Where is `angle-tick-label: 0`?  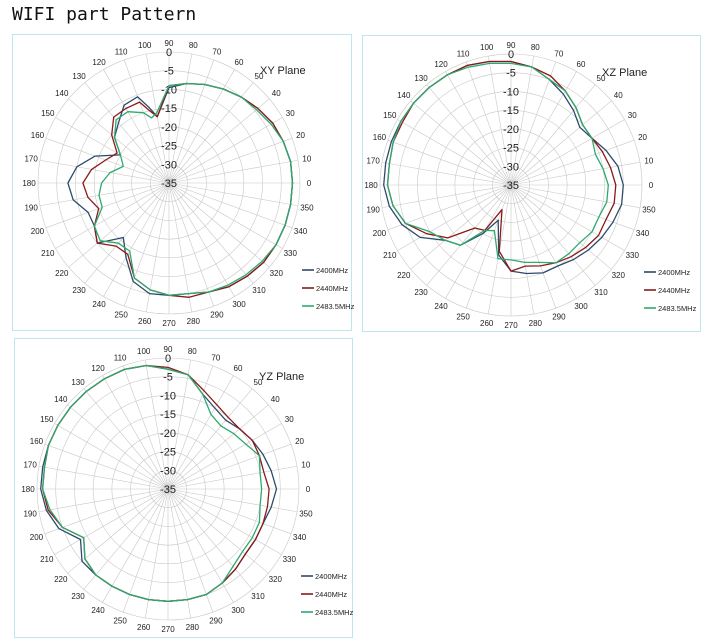
angle-tick-label: 0 is located at coordinates (308, 489).